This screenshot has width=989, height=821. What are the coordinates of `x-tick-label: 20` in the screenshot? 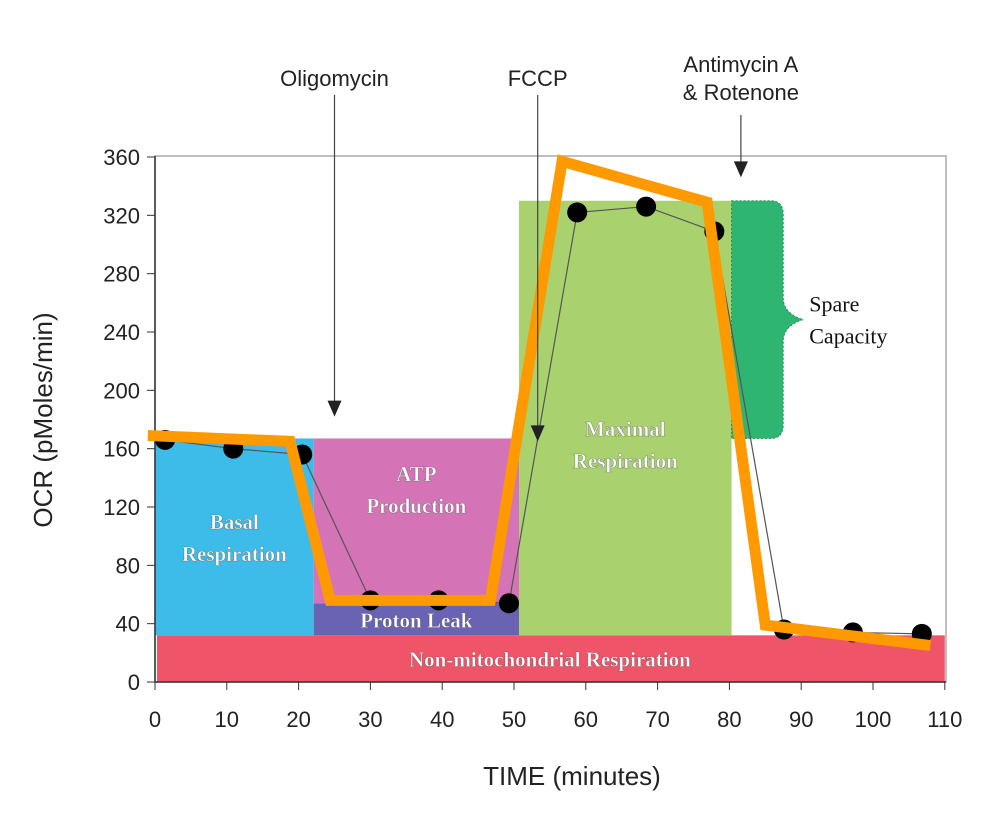 It's located at (298, 719).